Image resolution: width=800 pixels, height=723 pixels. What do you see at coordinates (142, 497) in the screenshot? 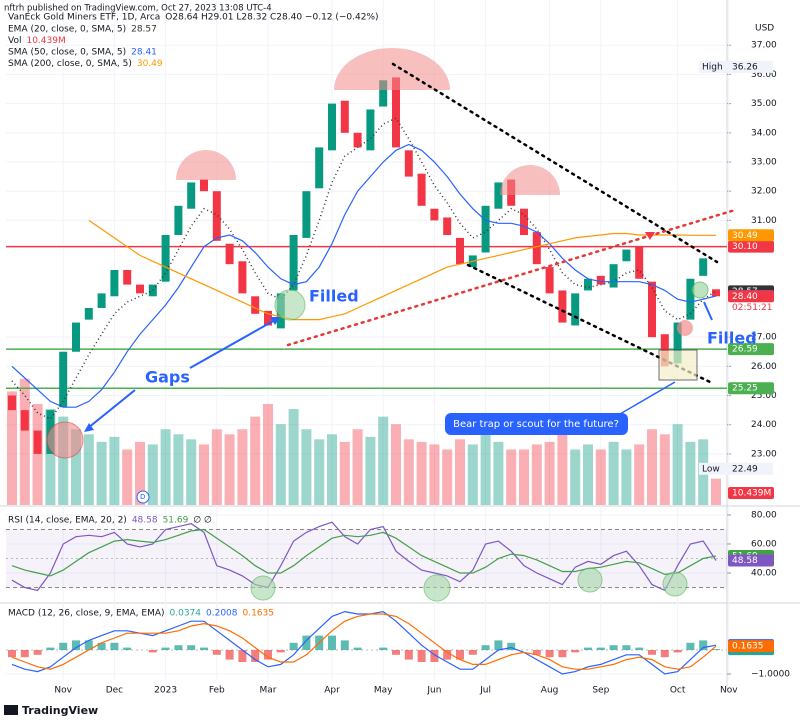
I see `dividend-letter: D` at bounding box center [142, 497].